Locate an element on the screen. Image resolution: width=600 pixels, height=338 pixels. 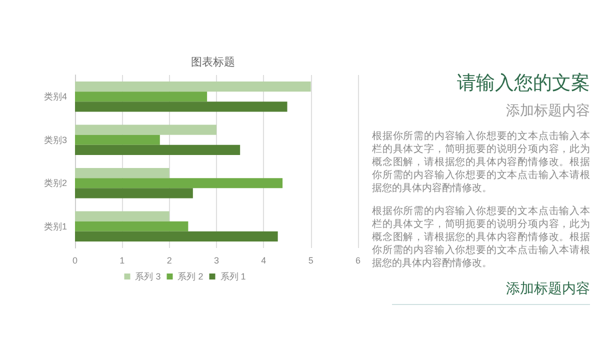
y-tick-label: 类别2 is located at coordinates (55, 183).